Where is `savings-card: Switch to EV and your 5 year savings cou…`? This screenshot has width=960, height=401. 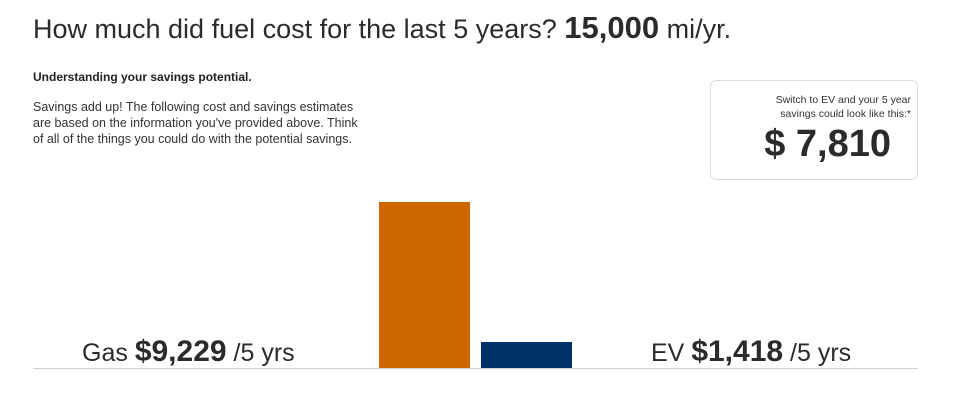 savings-card: Switch to EV and your 5 year savings cou… is located at coordinates (814, 130).